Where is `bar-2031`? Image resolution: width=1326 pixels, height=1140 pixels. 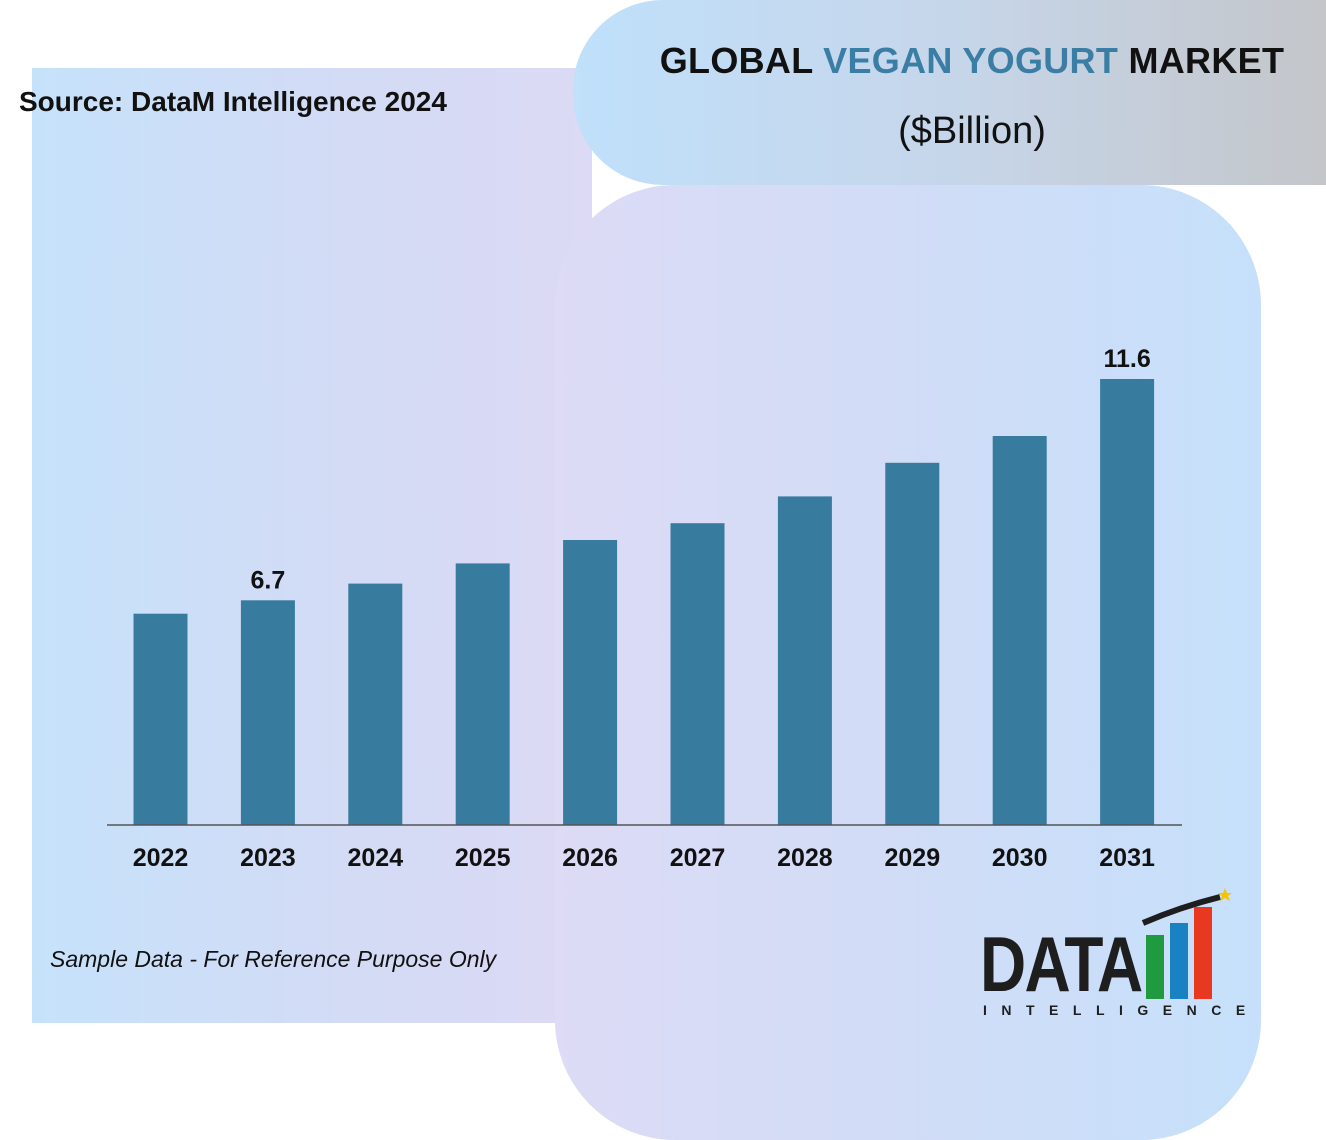 bar-2031 is located at coordinates (1127, 602).